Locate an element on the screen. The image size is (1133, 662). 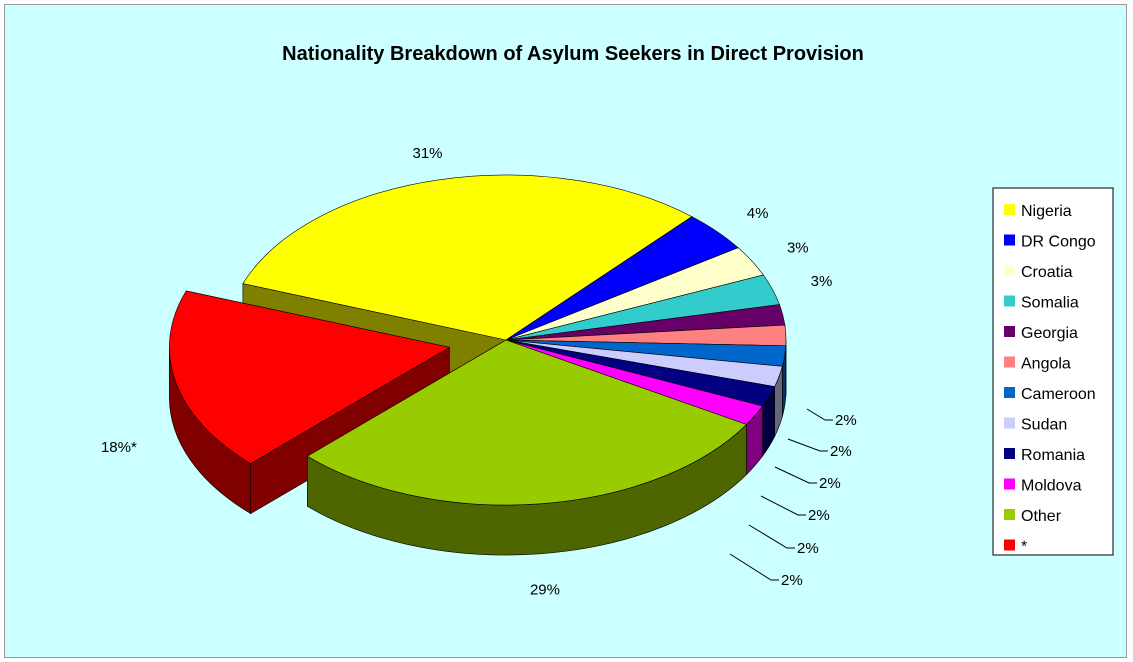
nigeria-legend-swatch is located at coordinates (1009, 209).